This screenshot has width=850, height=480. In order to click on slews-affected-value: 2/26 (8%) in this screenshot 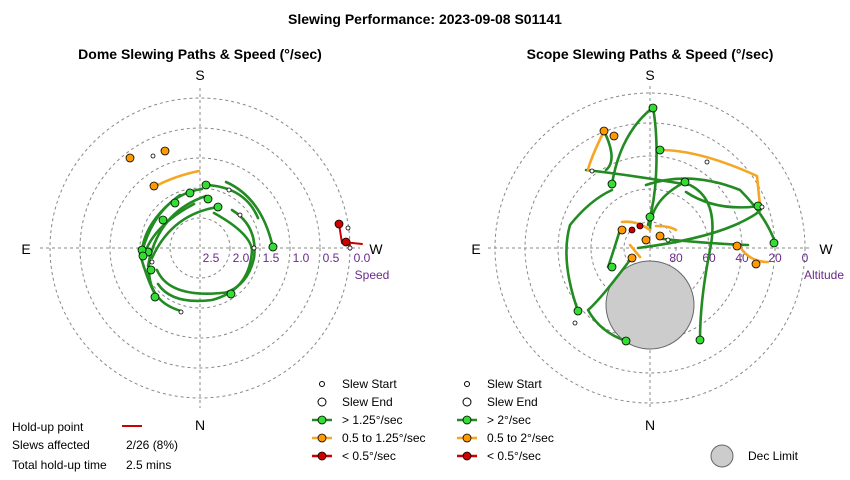, I will do `click(152, 445)`.